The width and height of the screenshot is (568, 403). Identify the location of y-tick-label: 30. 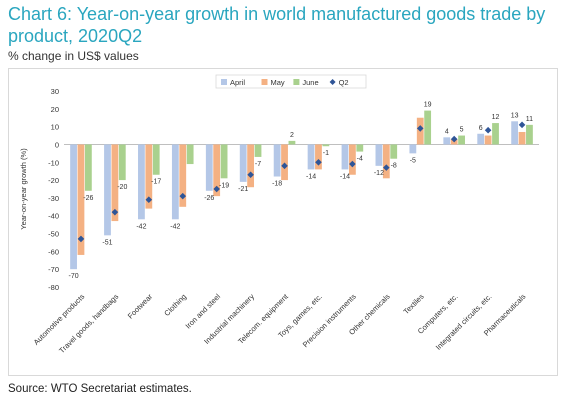
(55, 91).